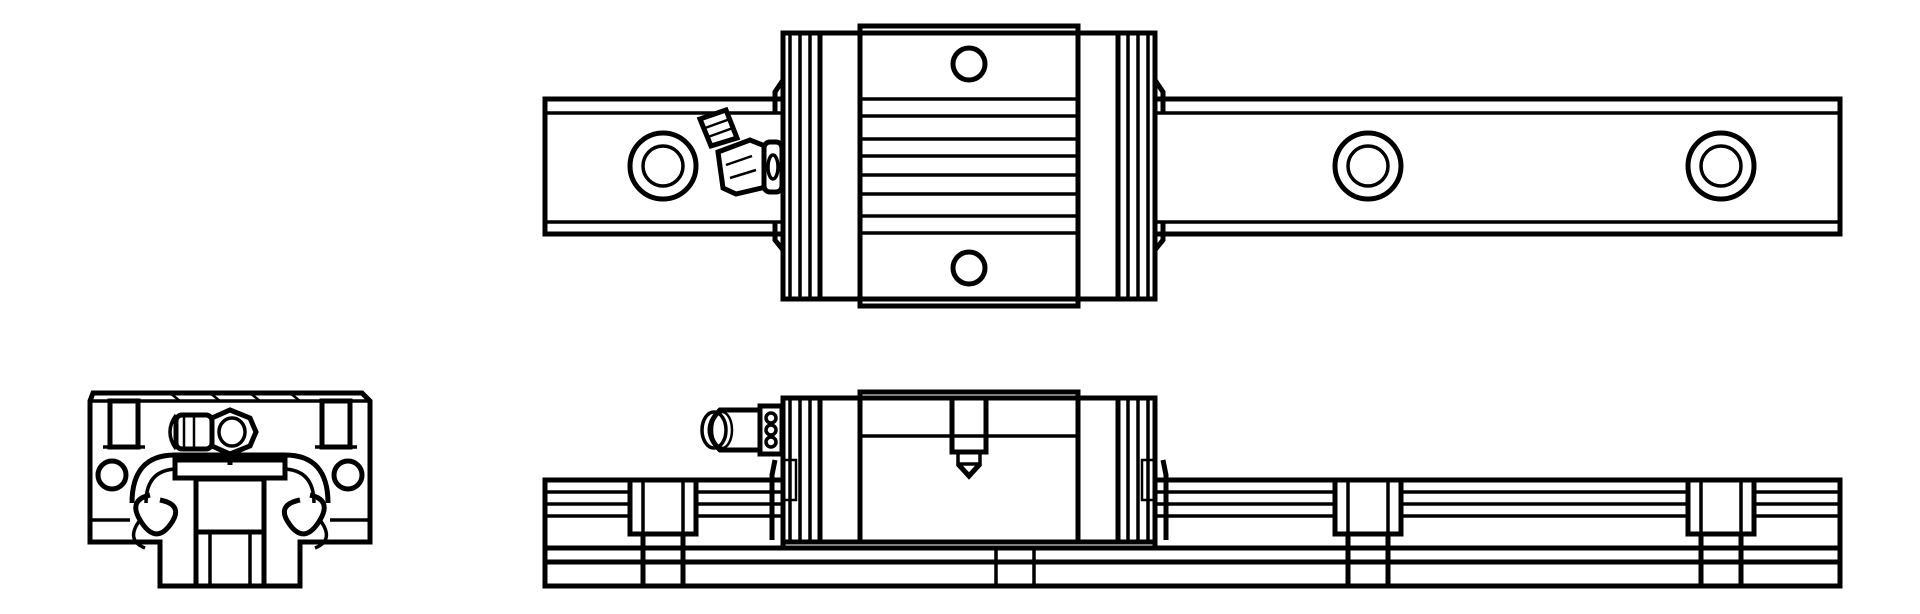 The image size is (1920, 614). What do you see at coordinates (969, 470) in the screenshot?
I see `front-carriage-block` at bounding box center [969, 470].